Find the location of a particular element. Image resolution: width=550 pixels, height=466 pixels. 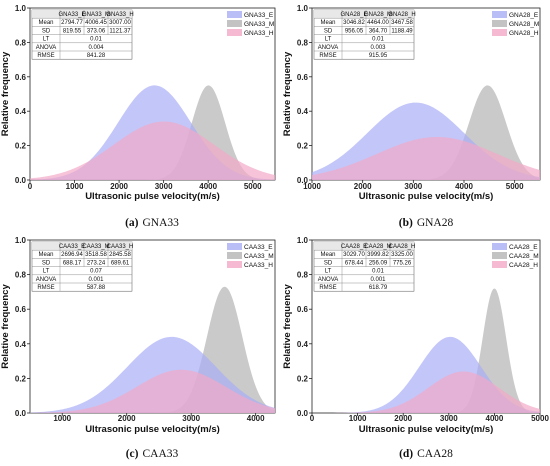

stats-table-header-bg is located at coordinates (364, 14).